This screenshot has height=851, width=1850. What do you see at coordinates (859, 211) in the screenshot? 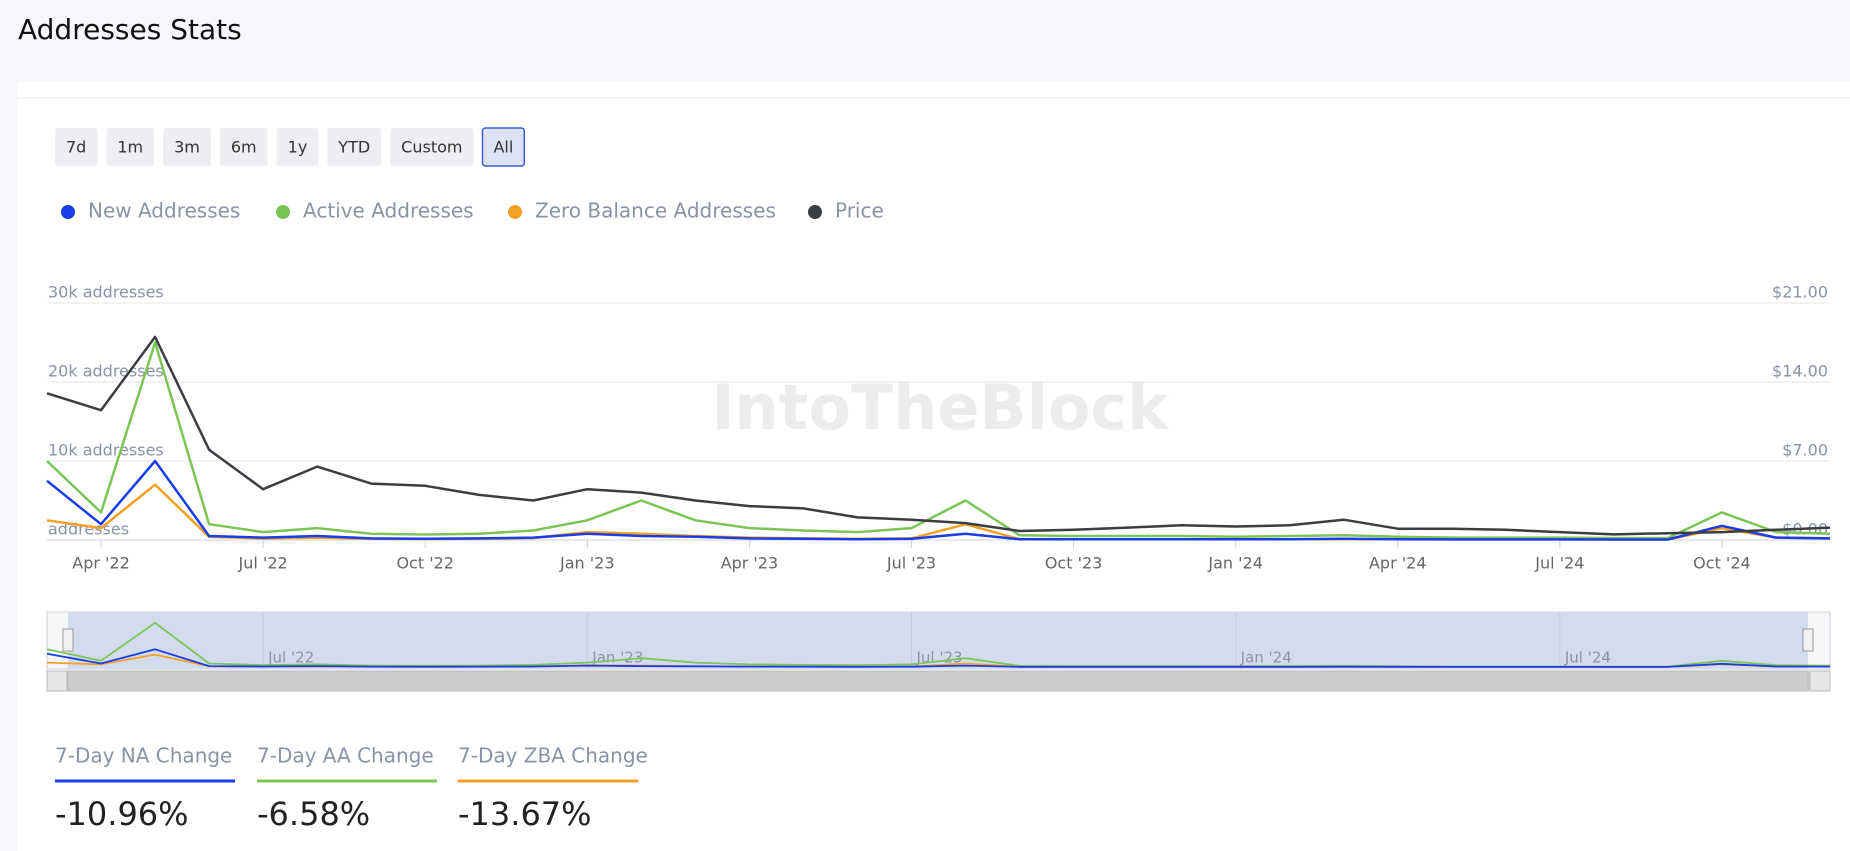
I see `legend-label: Price` at bounding box center [859, 211].